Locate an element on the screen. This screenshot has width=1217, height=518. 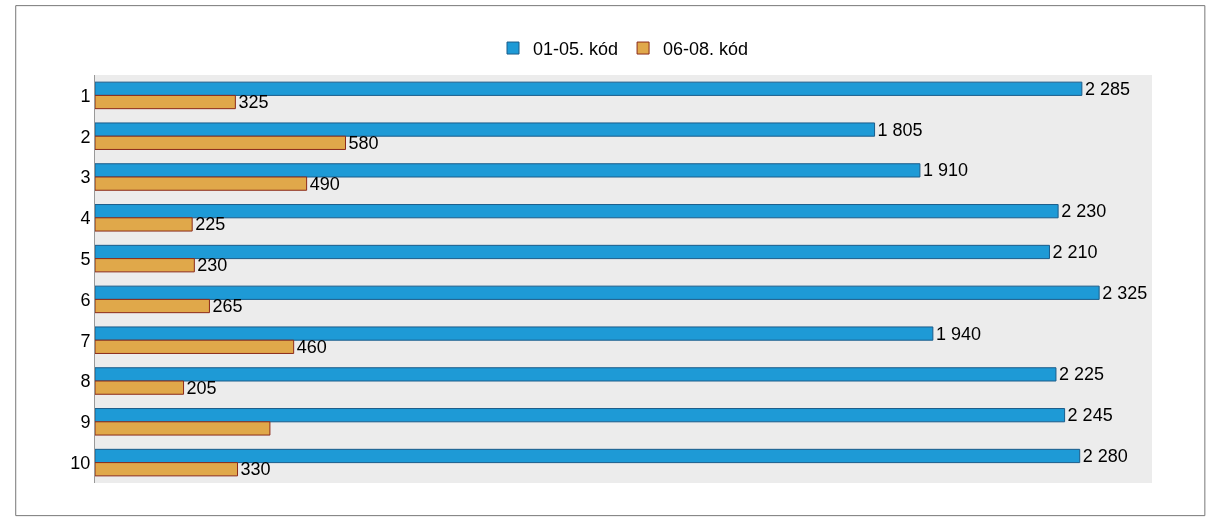
data-label: 1 910 is located at coordinates (945, 170).